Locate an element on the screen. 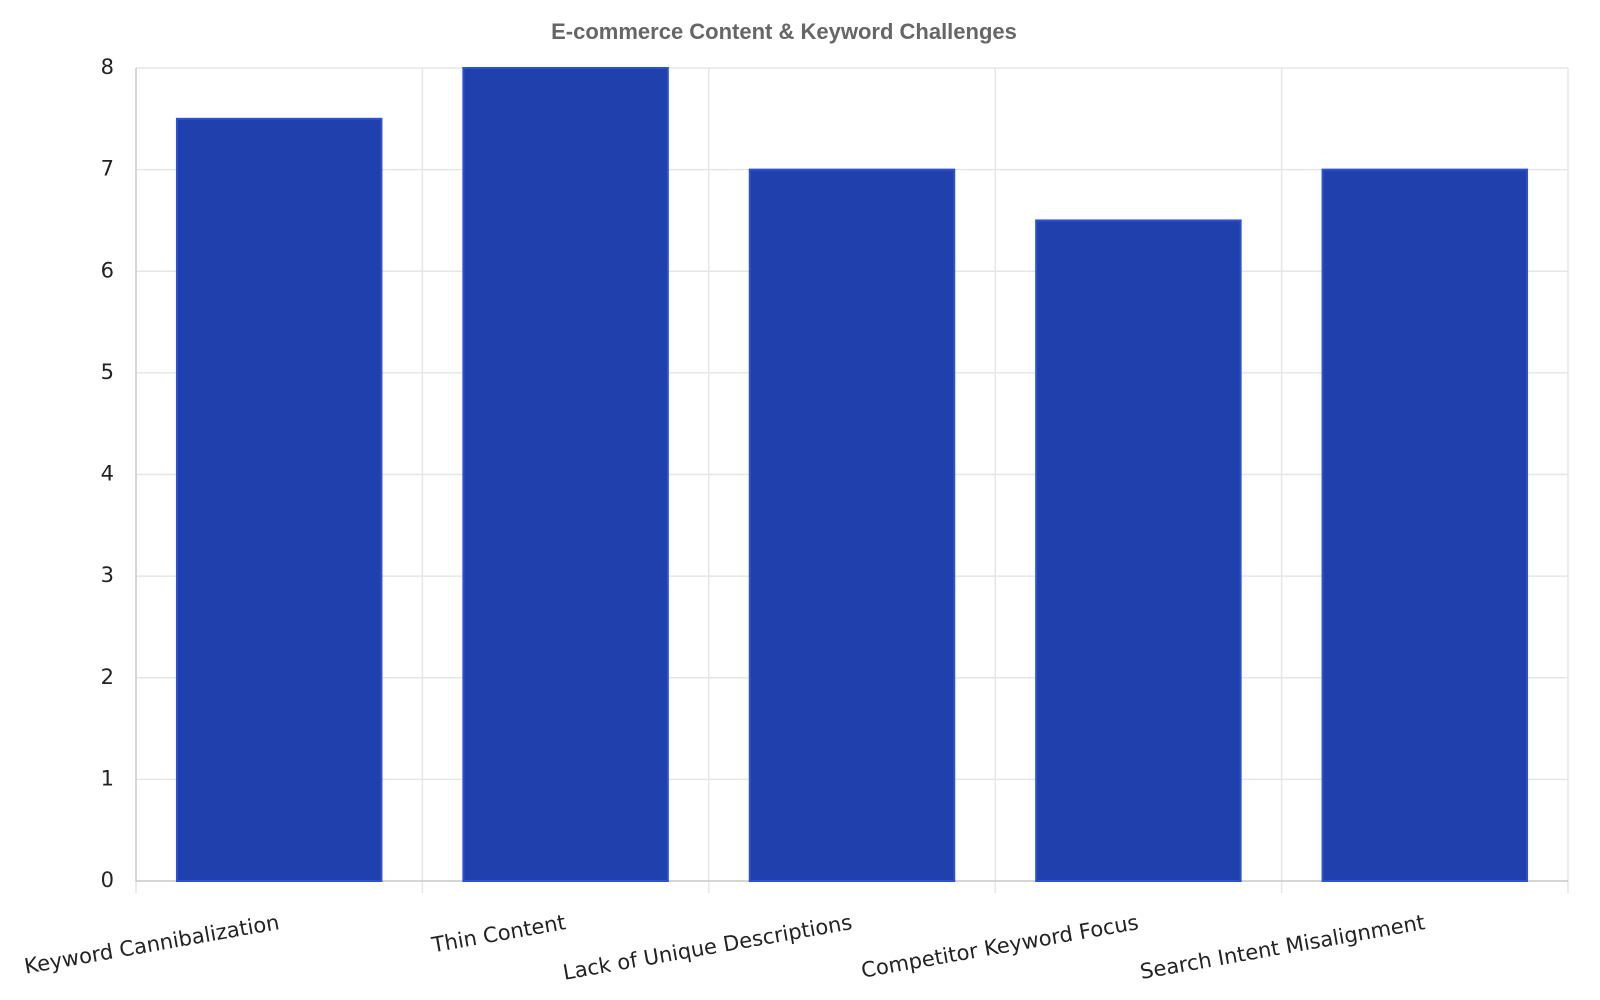  x-tick-label: Thin Content is located at coordinates (498, 933).